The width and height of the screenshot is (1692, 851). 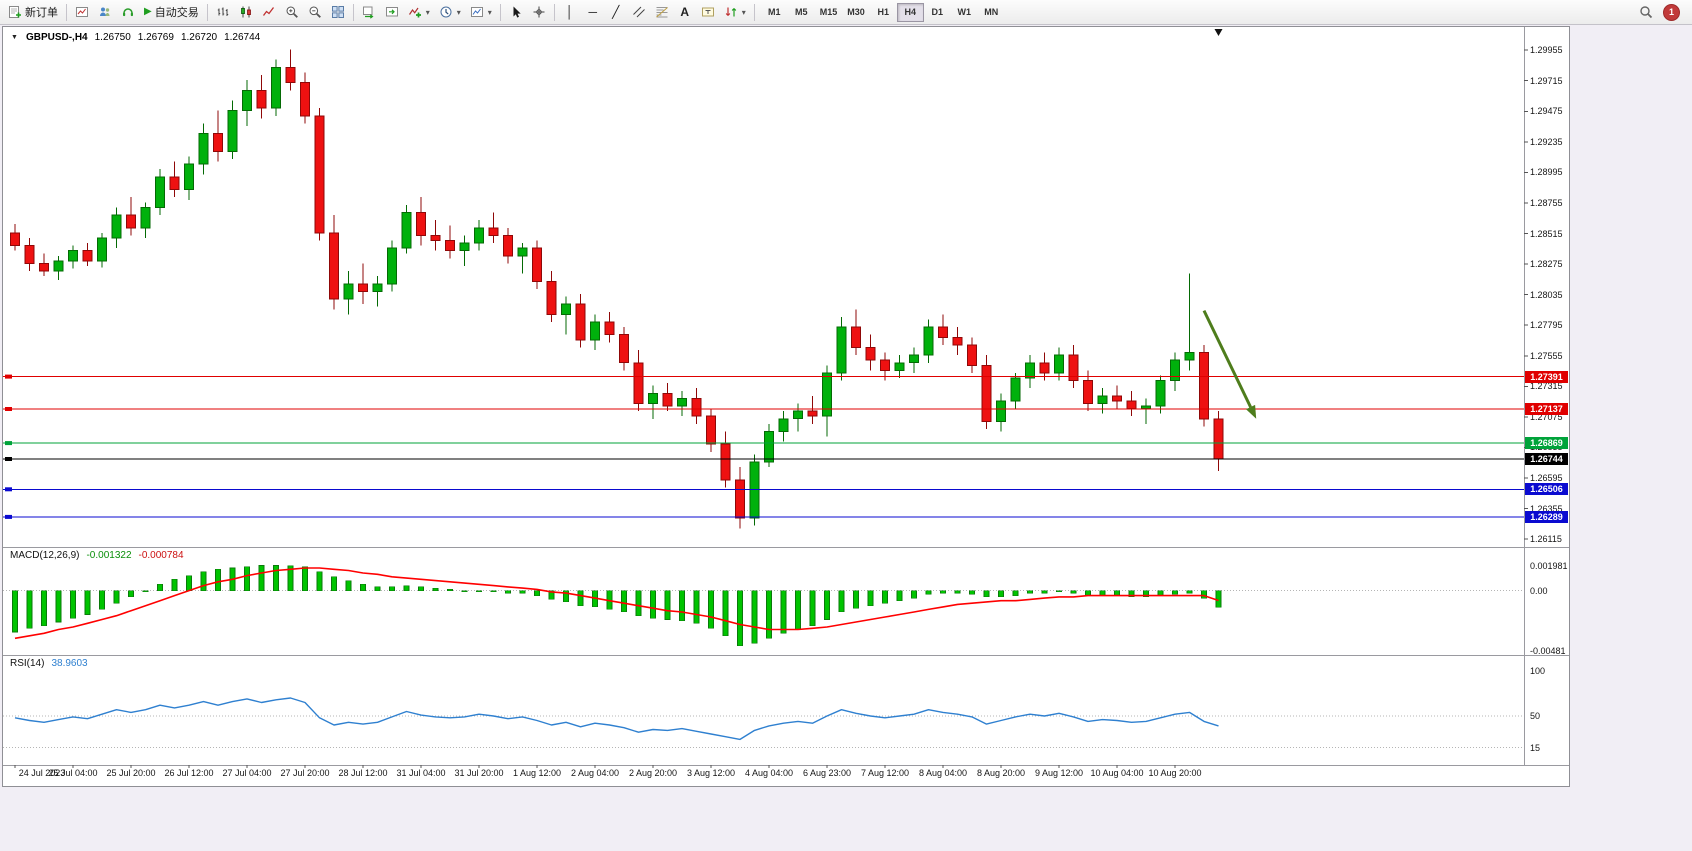 I want to click on time-axis-label: 27 Jul 20:00, so click(x=305, y=773).